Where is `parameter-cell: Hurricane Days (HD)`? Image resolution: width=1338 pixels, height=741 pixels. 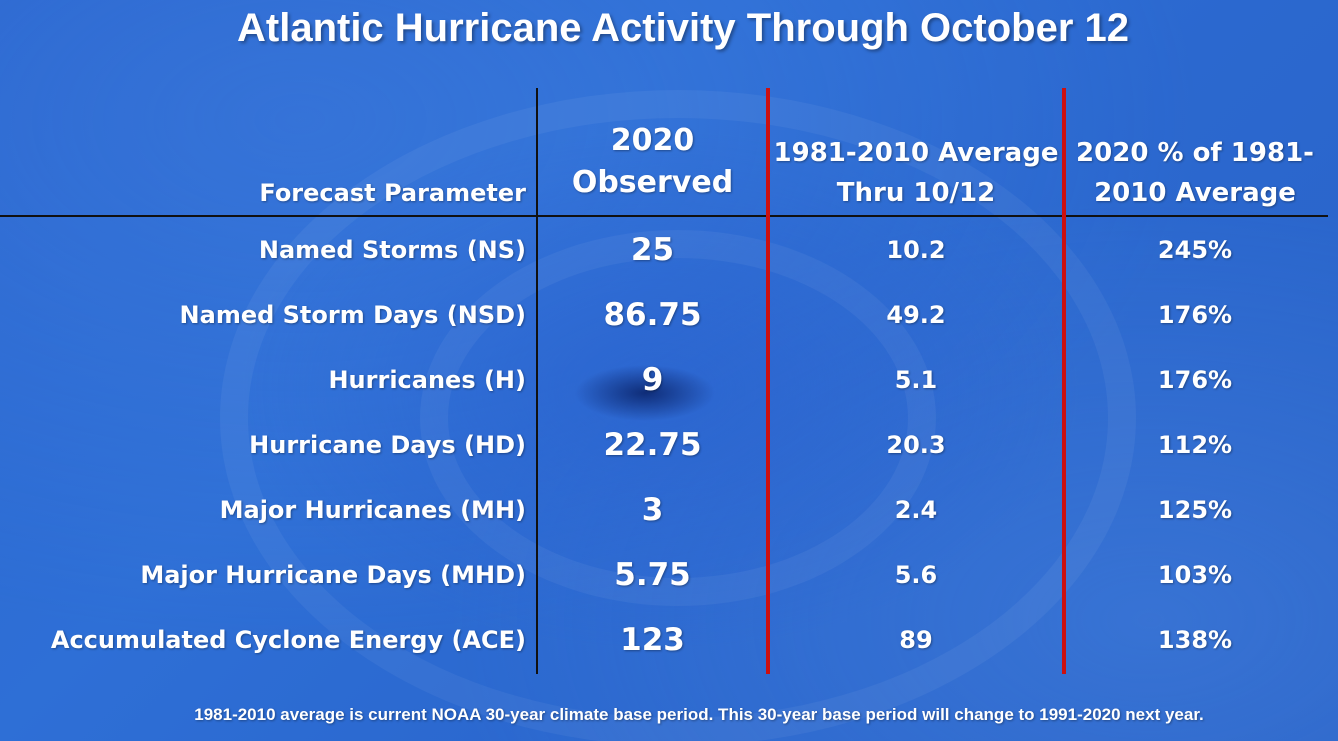
parameter-cell: Hurricane Days (HD) is located at coordinates (387, 445).